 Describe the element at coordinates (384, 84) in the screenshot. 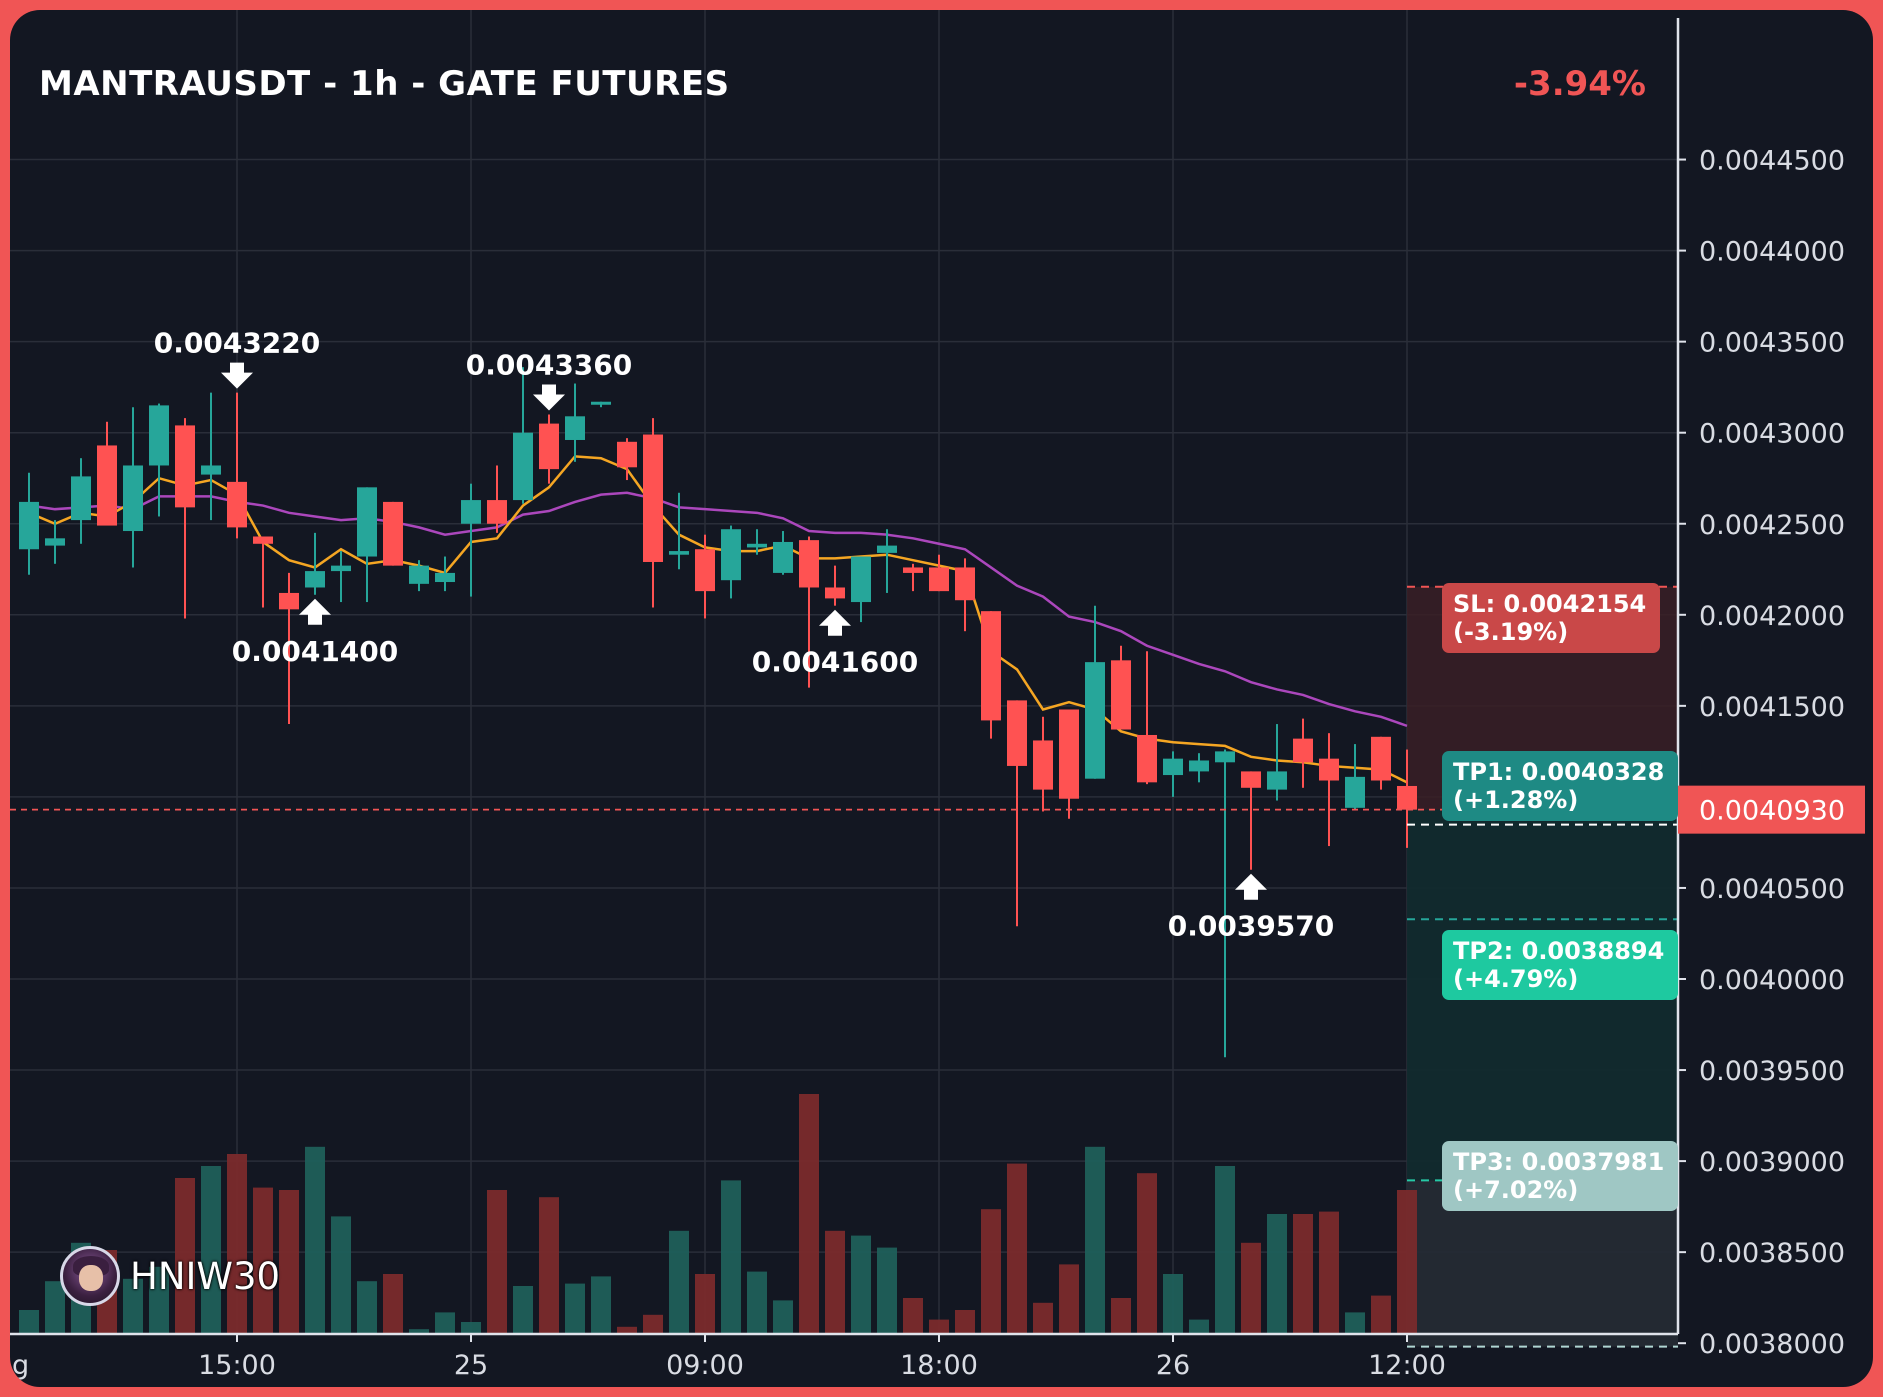

I see `chart-title: MANTRAUSDT - 1h - GATE FUTURES` at that location.